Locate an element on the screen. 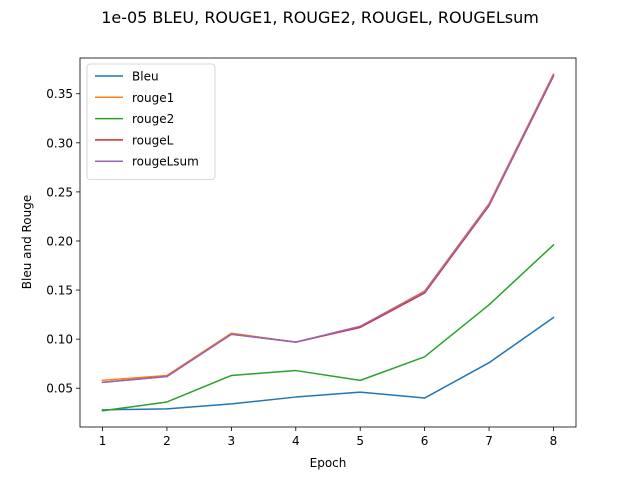  x-tick-label: 2 is located at coordinates (167, 441).